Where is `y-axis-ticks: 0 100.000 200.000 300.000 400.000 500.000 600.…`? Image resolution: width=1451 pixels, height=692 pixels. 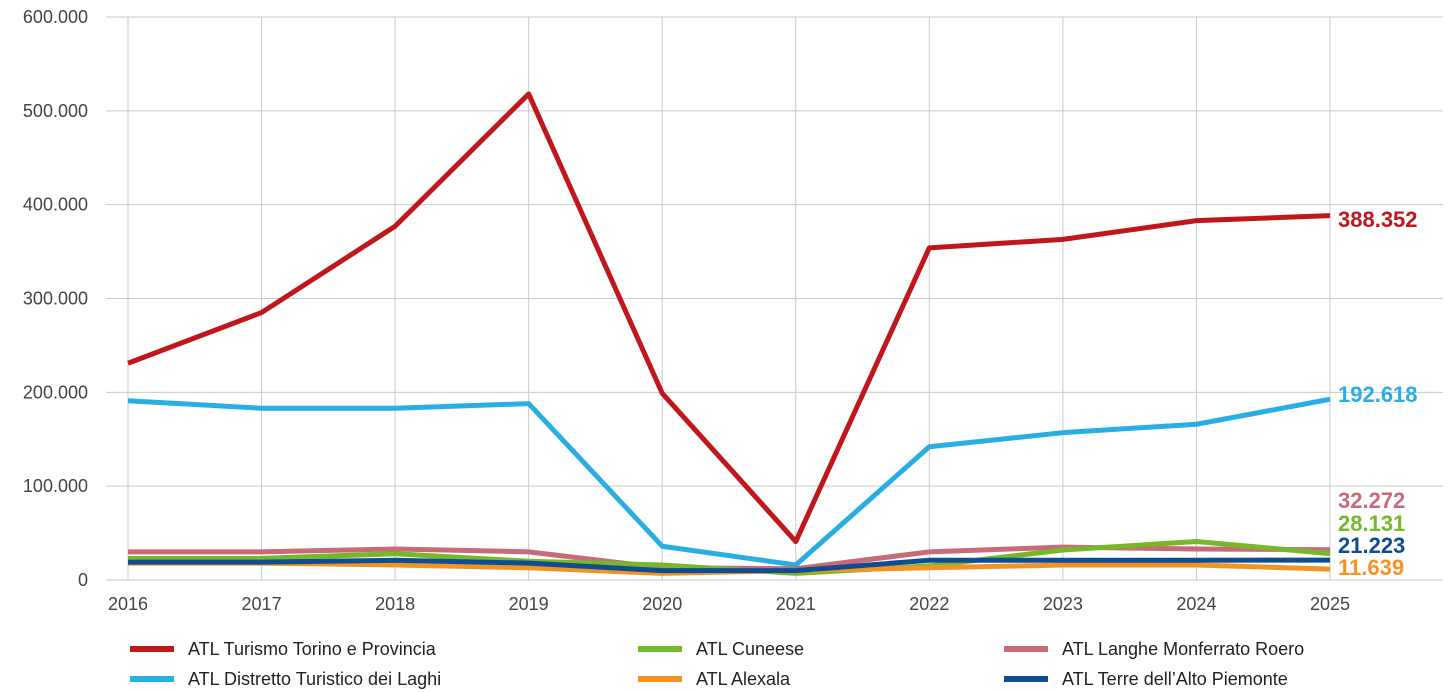 y-axis-ticks: 0 100.000 200.000 300.000 400.000 500.000 600.… is located at coordinates (55, 298).